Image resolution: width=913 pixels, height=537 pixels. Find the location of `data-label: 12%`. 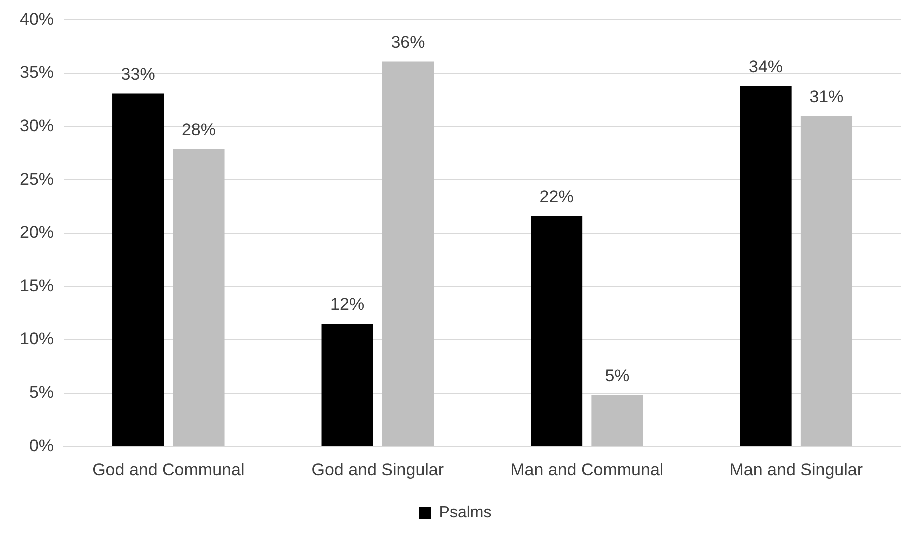

data-label: 12% is located at coordinates (347, 304).